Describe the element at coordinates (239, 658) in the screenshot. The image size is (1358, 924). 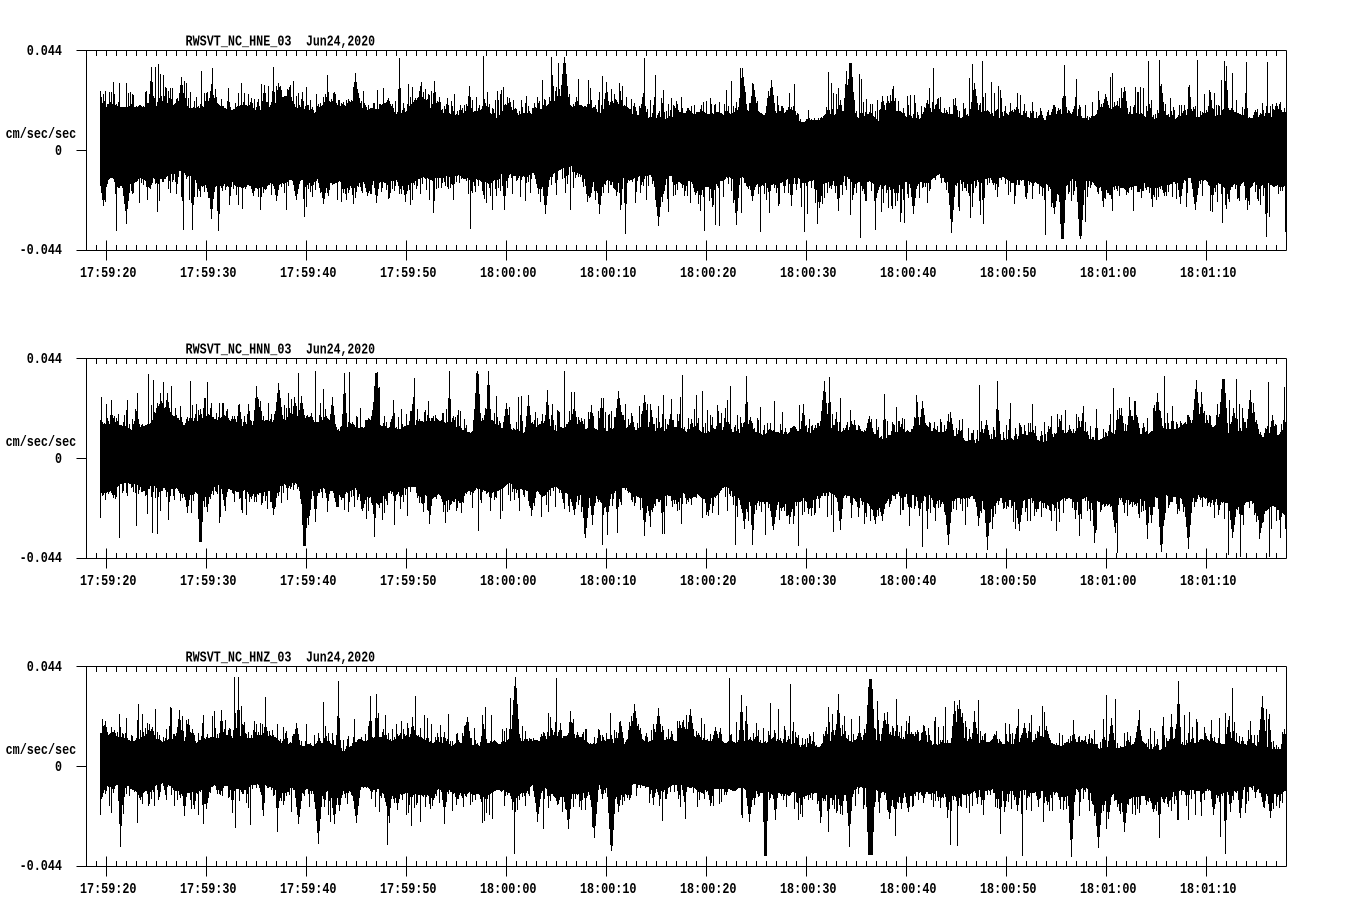
I see `svg-text: RWSVT_NC_HNZ_03` at that location.